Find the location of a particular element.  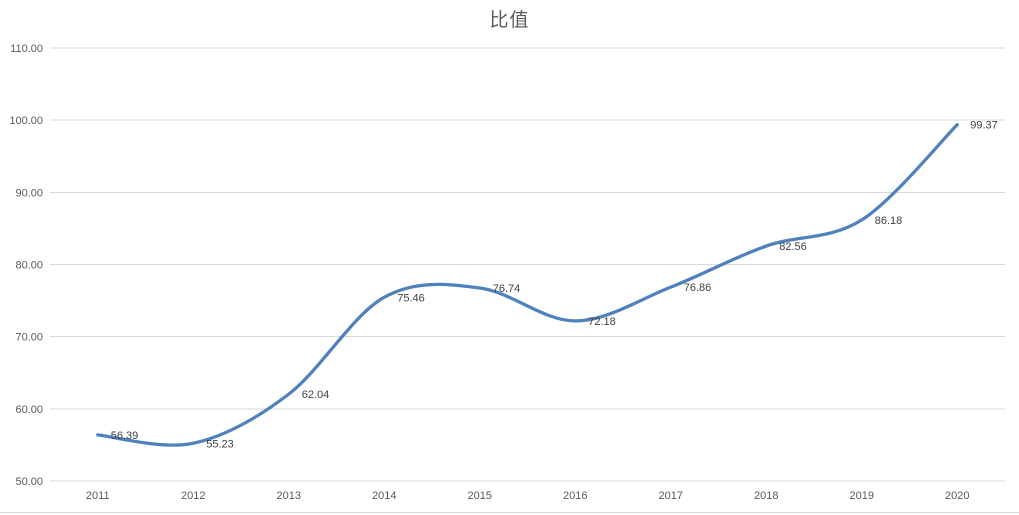

chart-title: 比值 is located at coordinates (509, 20).